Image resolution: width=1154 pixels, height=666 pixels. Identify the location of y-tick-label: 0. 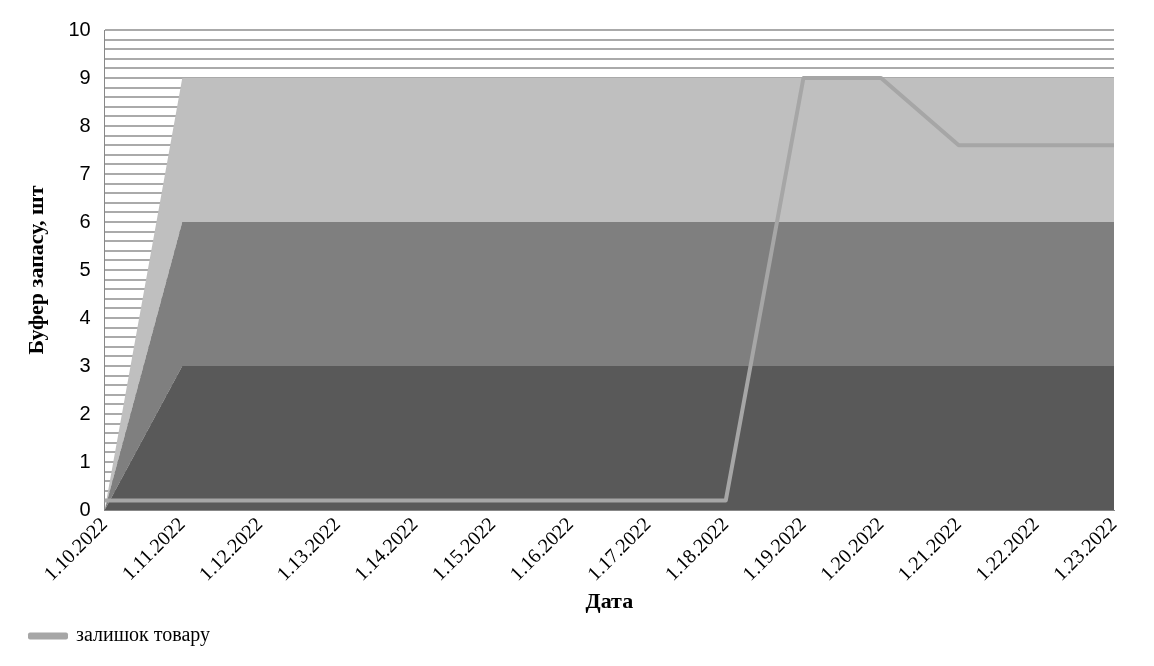
(85, 508).